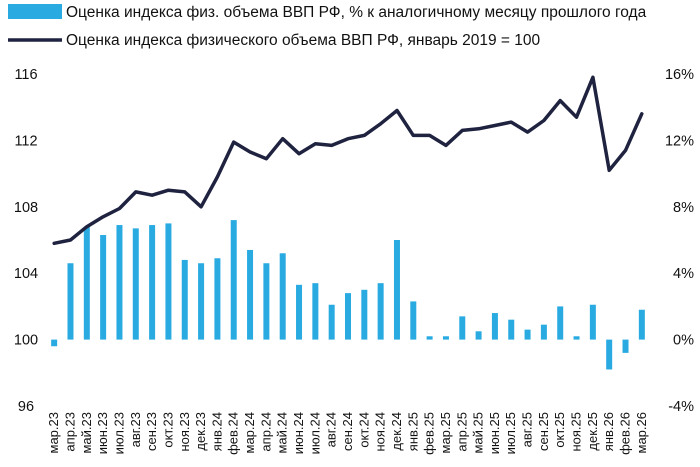 Image resolution: width=700 pixels, height=467 pixels. What do you see at coordinates (445, 432) in the screenshot?
I see `x-tick-label: мар.25` at bounding box center [445, 432].